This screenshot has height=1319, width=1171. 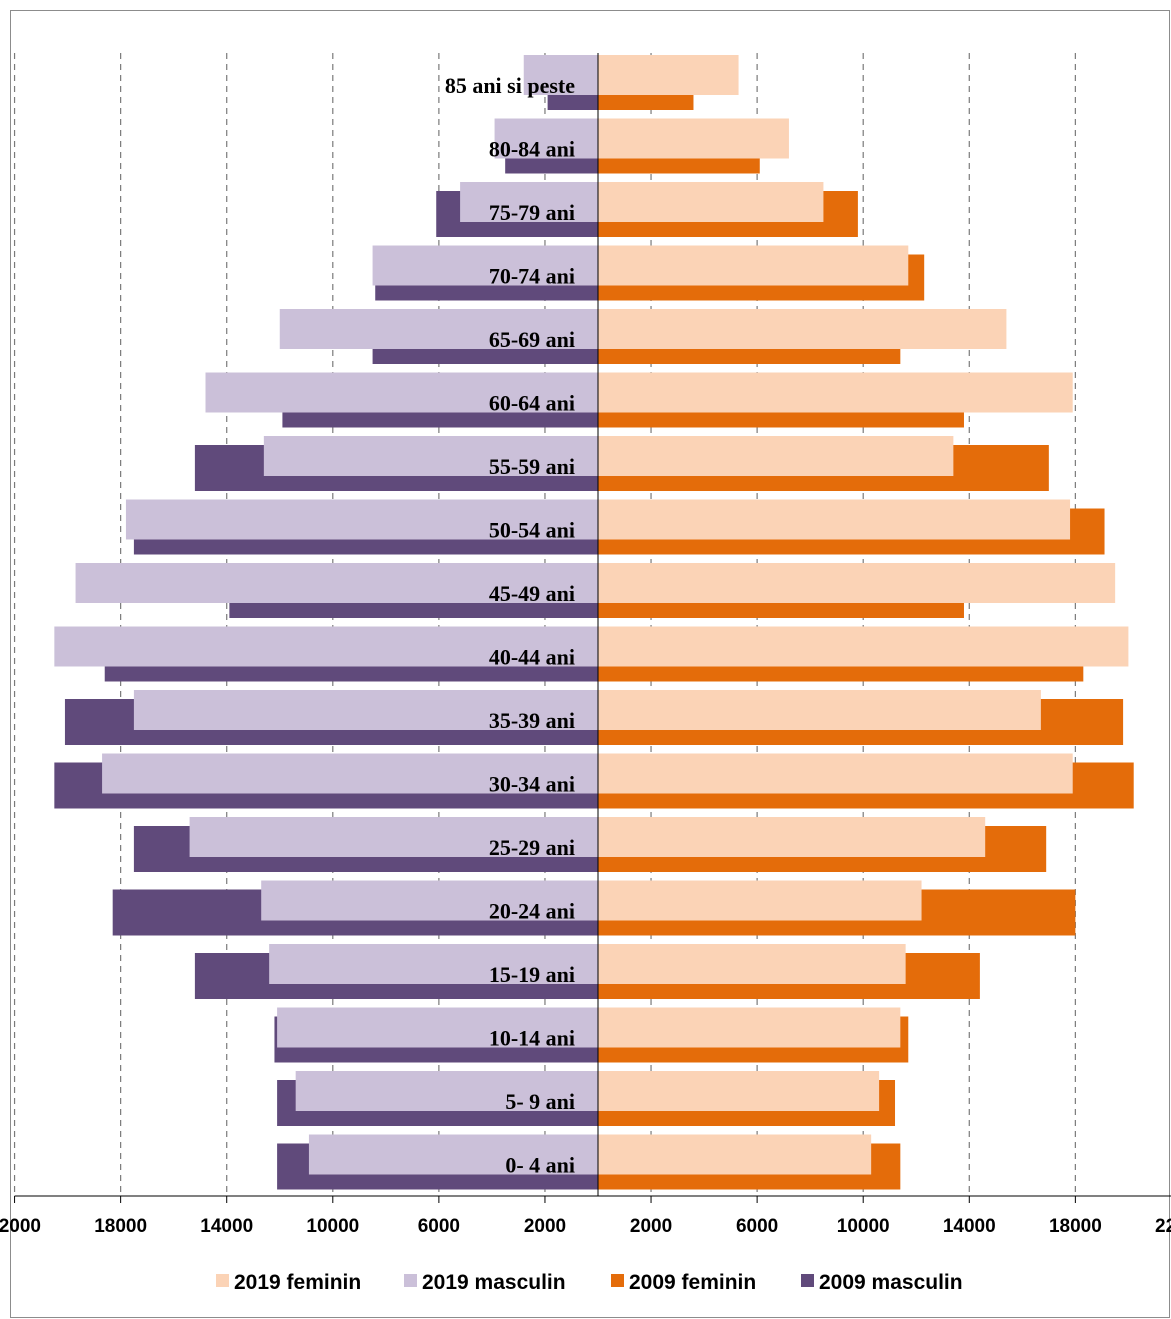 What do you see at coordinates (297, 1282) in the screenshot?
I see `legend-label: 2019 feminin` at bounding box center [297, 1282].